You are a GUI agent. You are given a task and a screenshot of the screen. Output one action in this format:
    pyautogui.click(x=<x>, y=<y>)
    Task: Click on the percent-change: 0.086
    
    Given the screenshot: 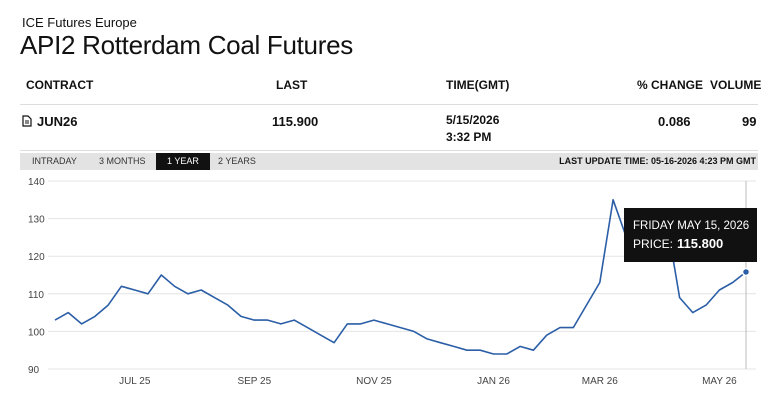 What is the action you would take?
    pyautogui.click(x=674, y=121)
    